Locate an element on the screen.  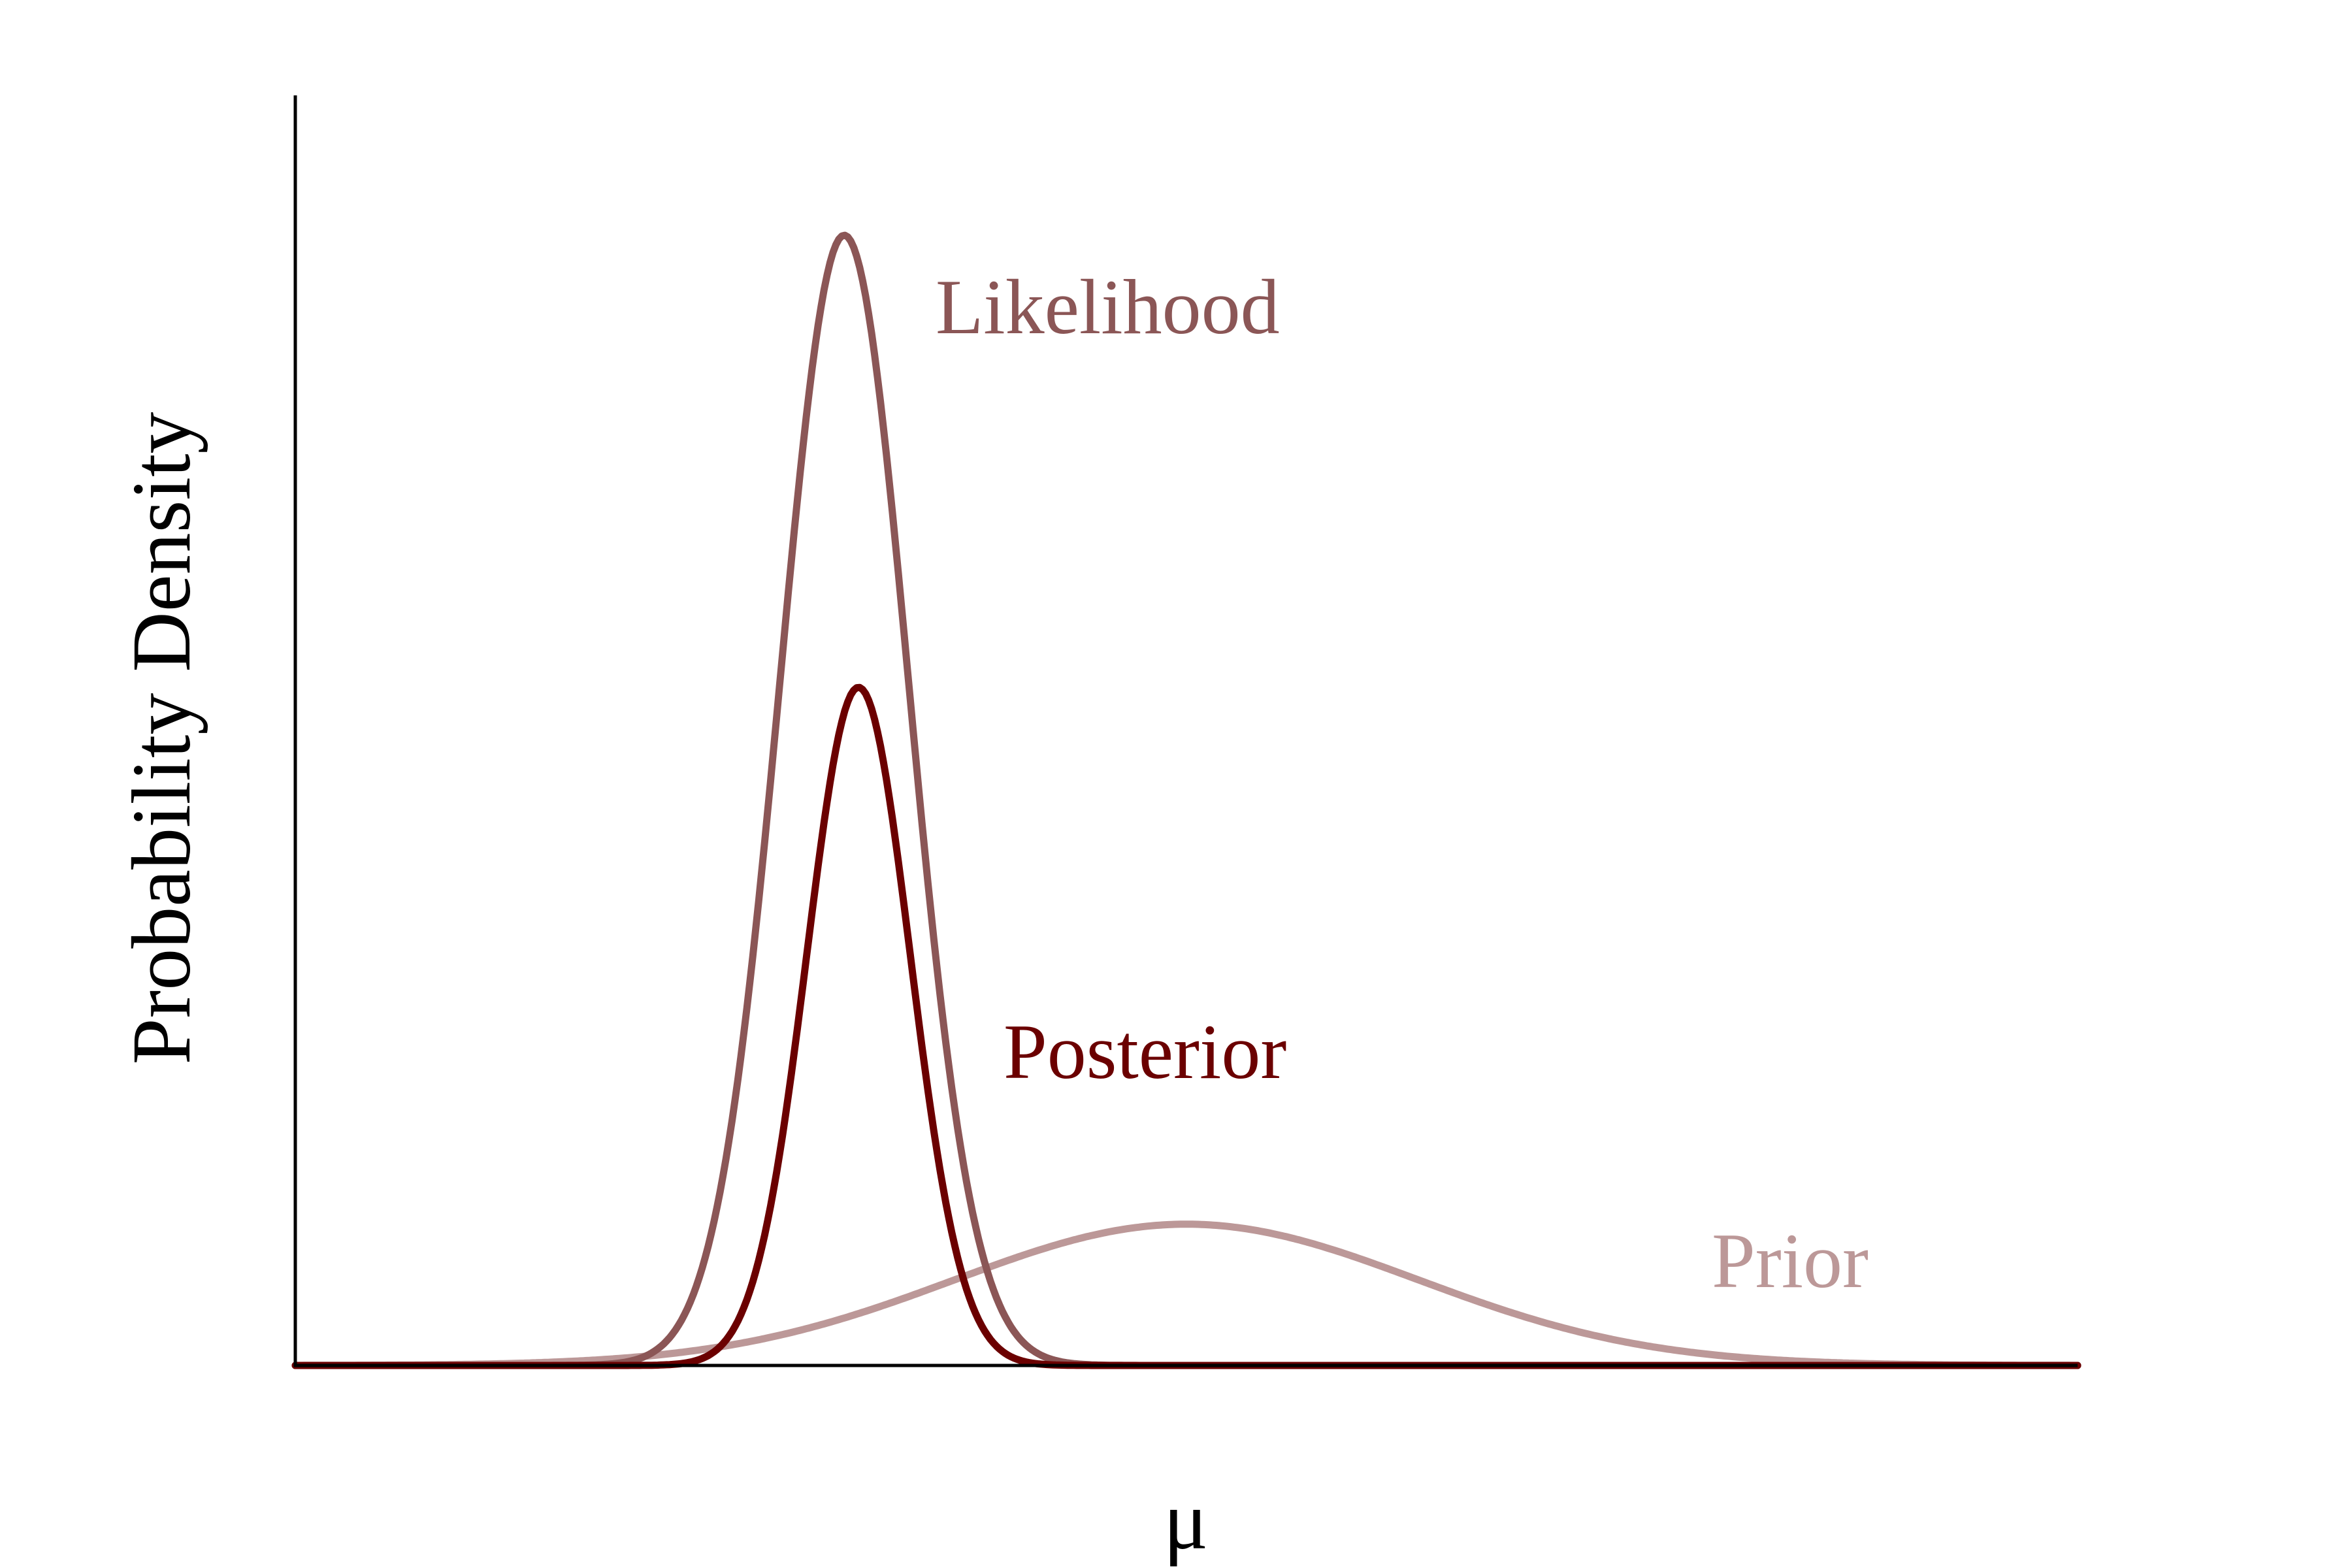
series-label-posterior: Posterior is located at coordinates (1145, 1051).